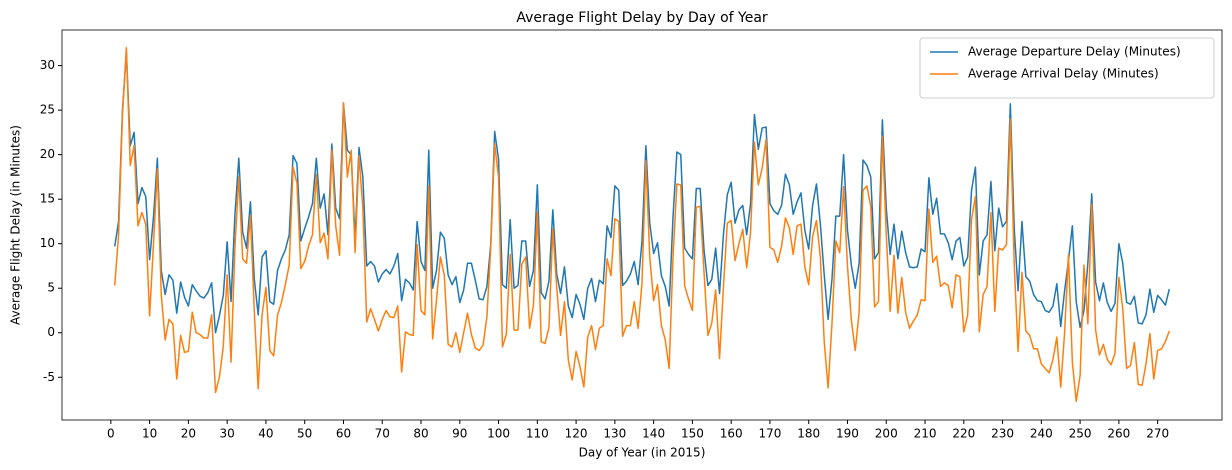  What do you see at coordinates (51, 288) in the screenshot?
I see `y-tick-label: 5` at bounding box center [51, 288].